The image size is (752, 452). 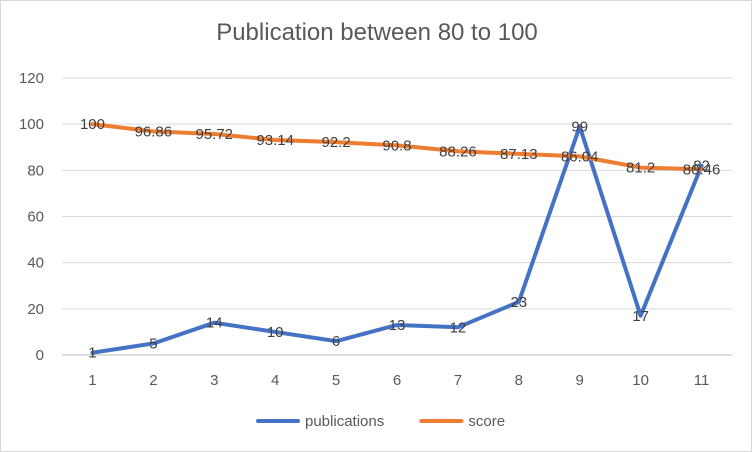 I want to click on data-label-score: 92.2, so click(x=335, y=142).